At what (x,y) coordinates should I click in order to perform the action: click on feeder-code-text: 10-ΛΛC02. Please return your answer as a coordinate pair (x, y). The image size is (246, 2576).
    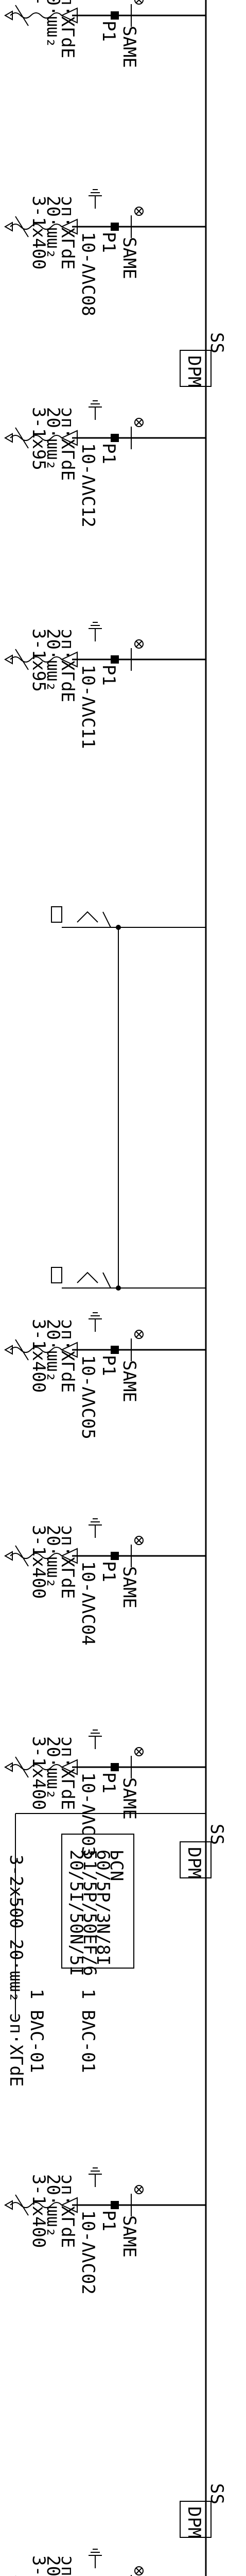
    Looking at the image, I should click on (88, 2252).